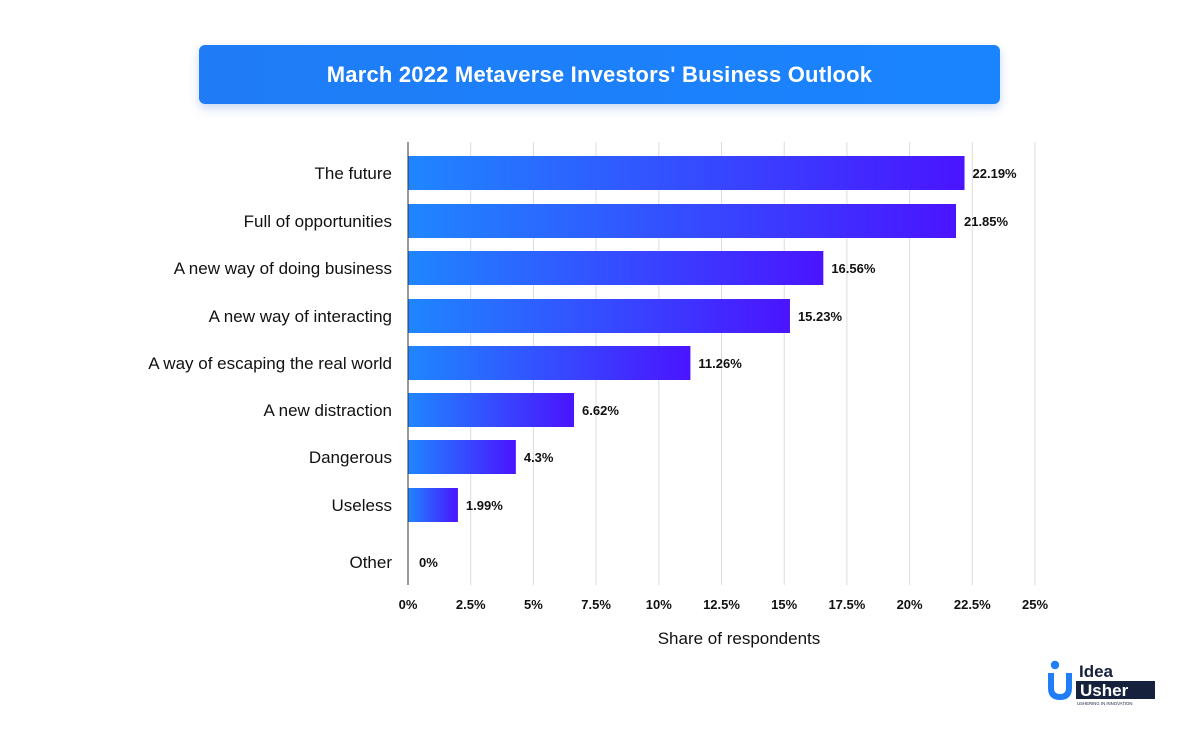 This screenshot has width=1200, height=752. I want to click on x-tick-label: 25%, so click(1035, 604).